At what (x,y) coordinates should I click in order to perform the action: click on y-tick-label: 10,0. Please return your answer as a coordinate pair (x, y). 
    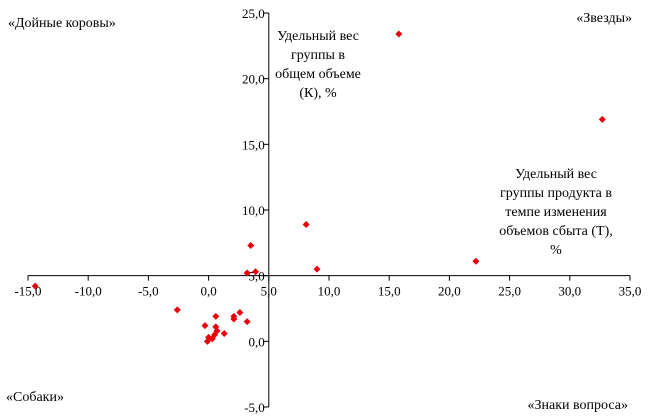
    Looking at the image, I should click on (253, 210).